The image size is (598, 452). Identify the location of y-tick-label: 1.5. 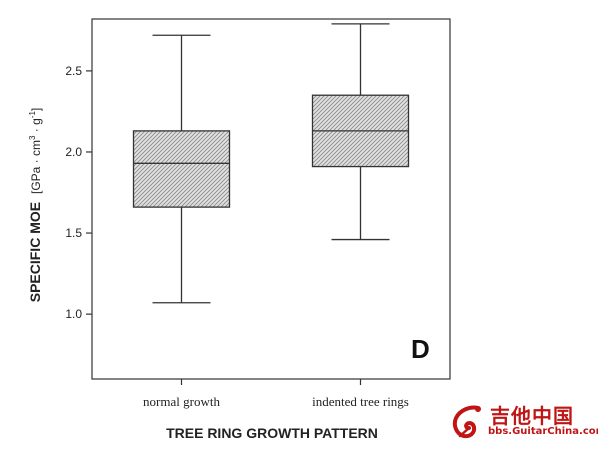
(73, 233).